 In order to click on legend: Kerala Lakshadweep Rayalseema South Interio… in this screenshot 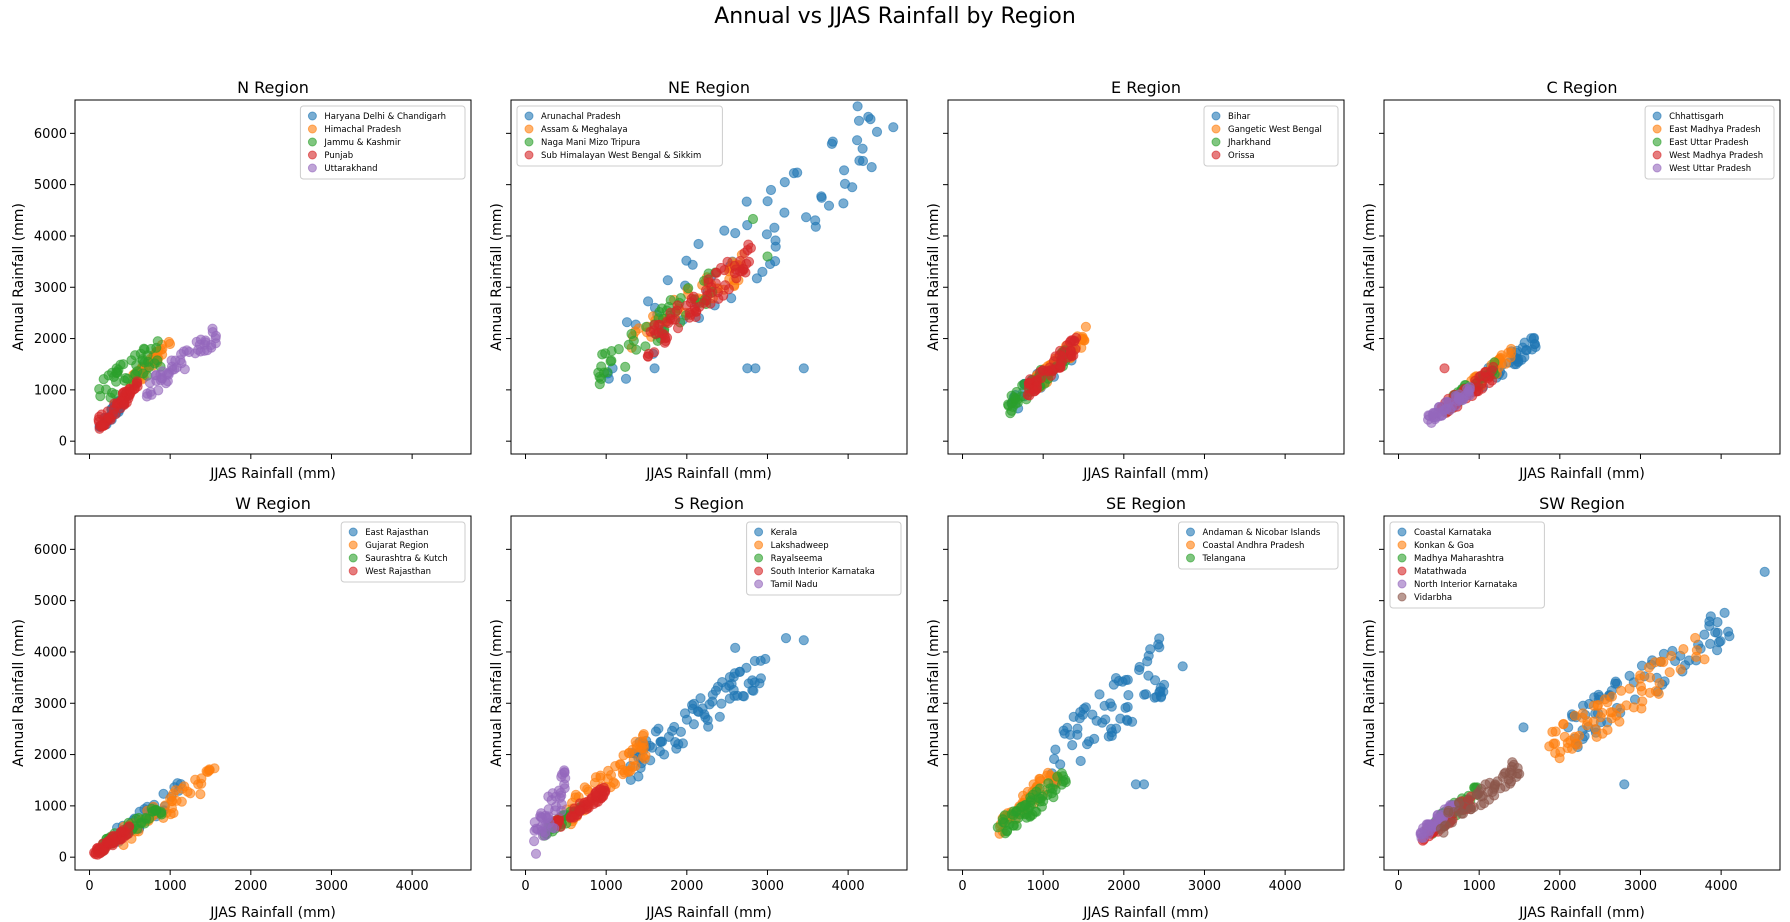, I will do `click(824, 558)`.